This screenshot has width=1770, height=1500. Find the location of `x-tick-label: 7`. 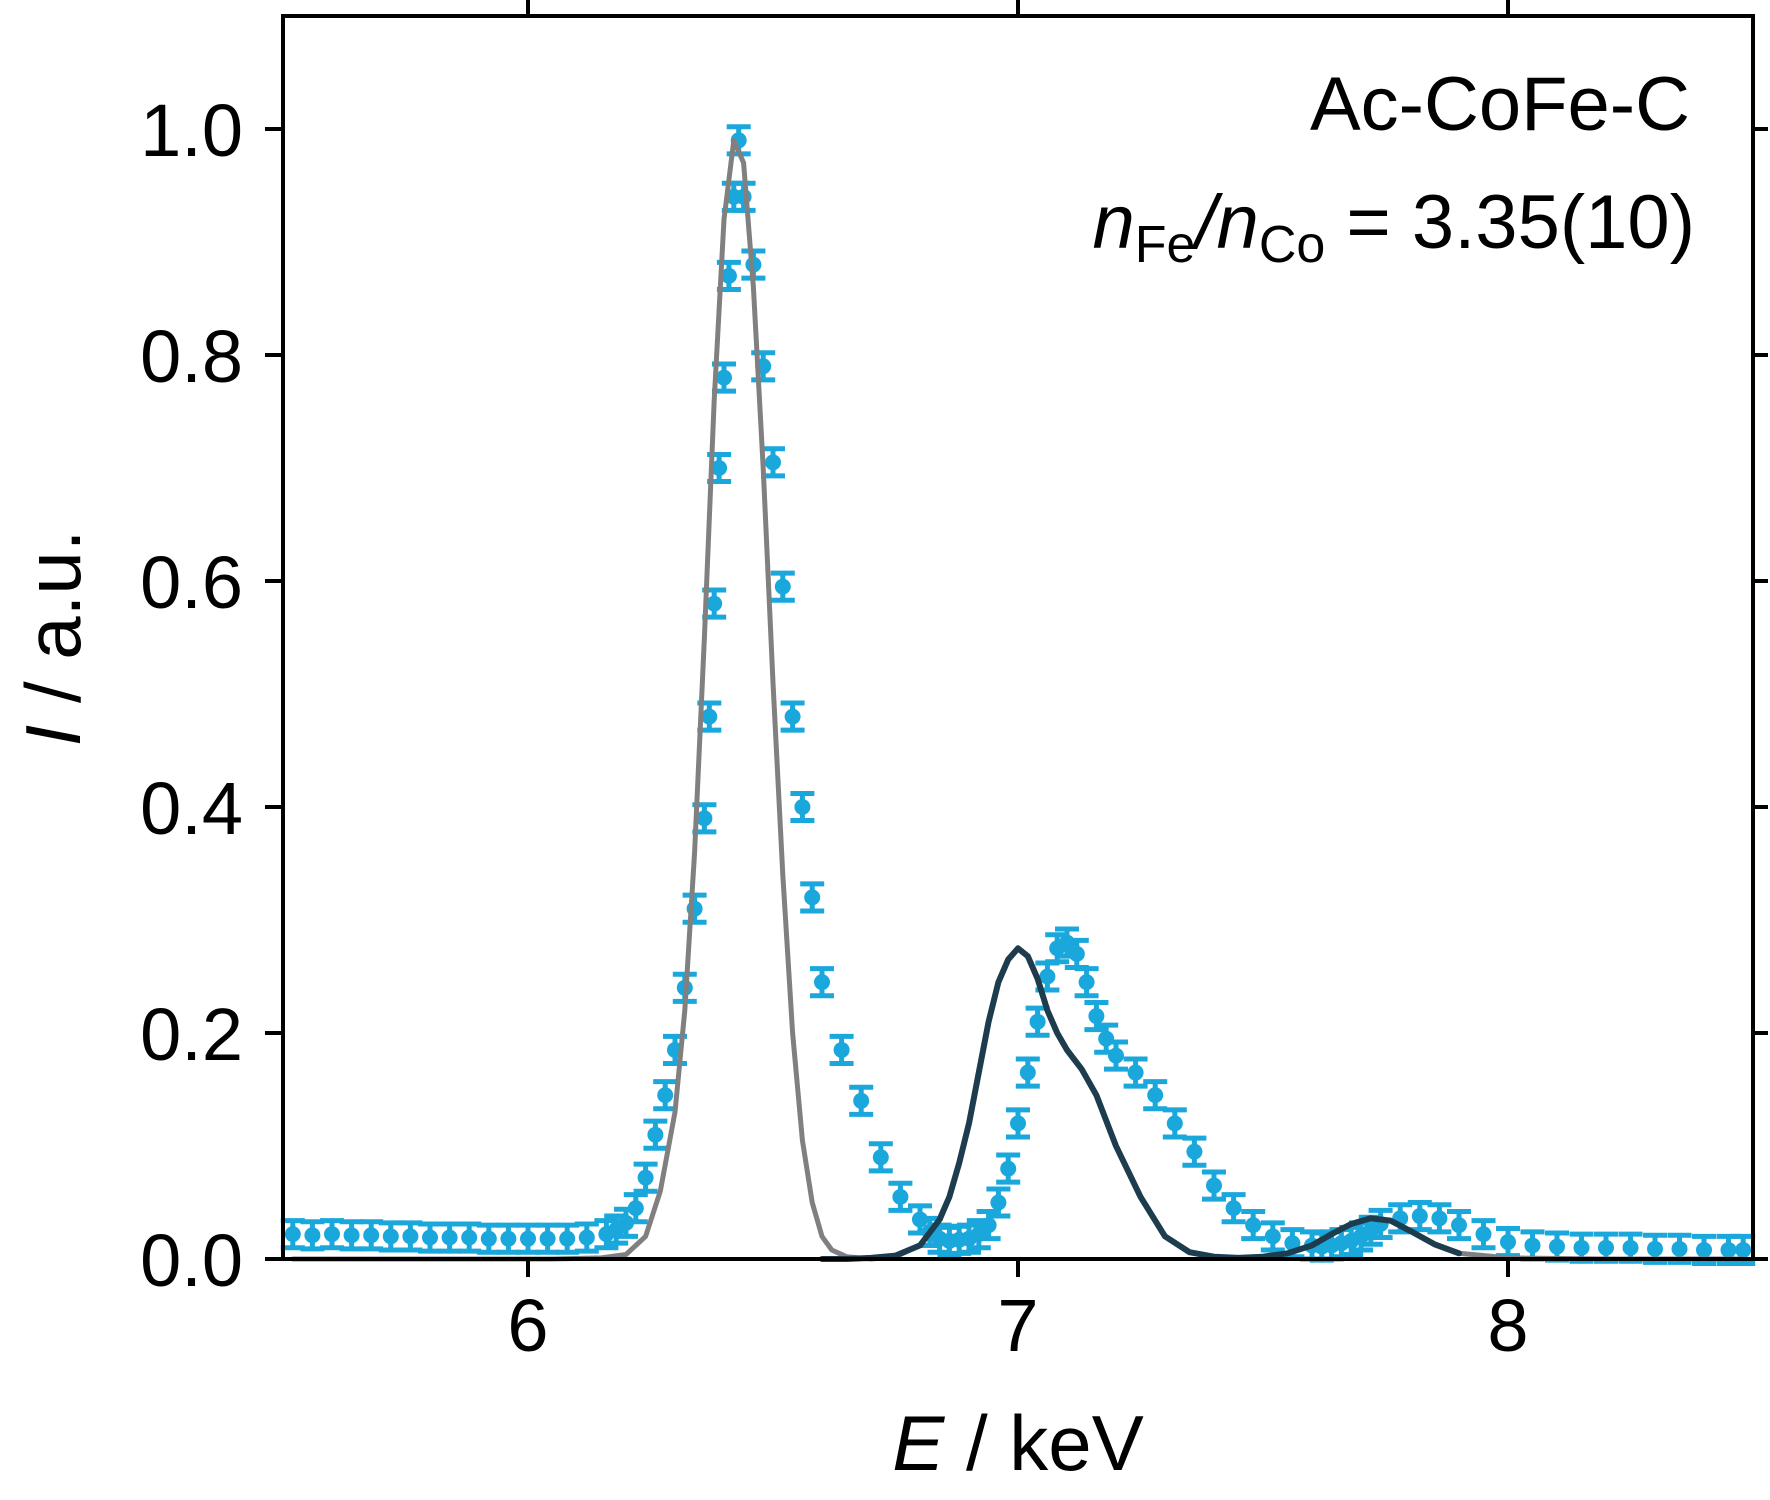

x-tick-label: 7 is located at coordinates (1017, 1325).